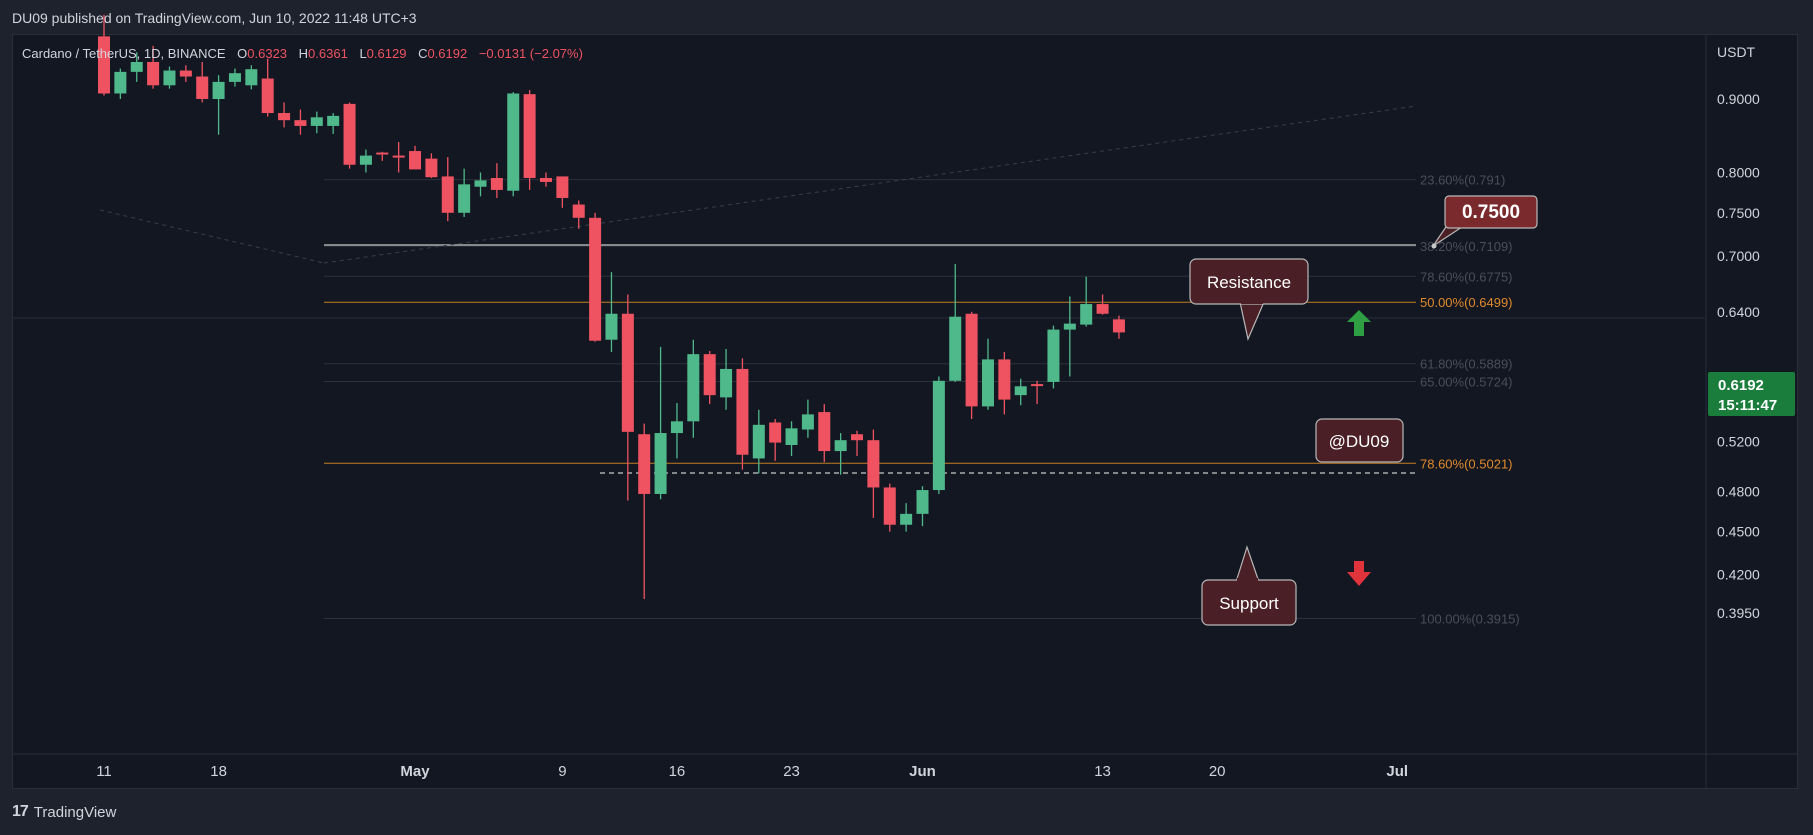 The height and width of the screenshot is (835, 1813). What do you see at coordinates (531, 53) in the screenshot?
I see `change-value: −0.0131 (−2.07%)` at bounding box center [531, 53].